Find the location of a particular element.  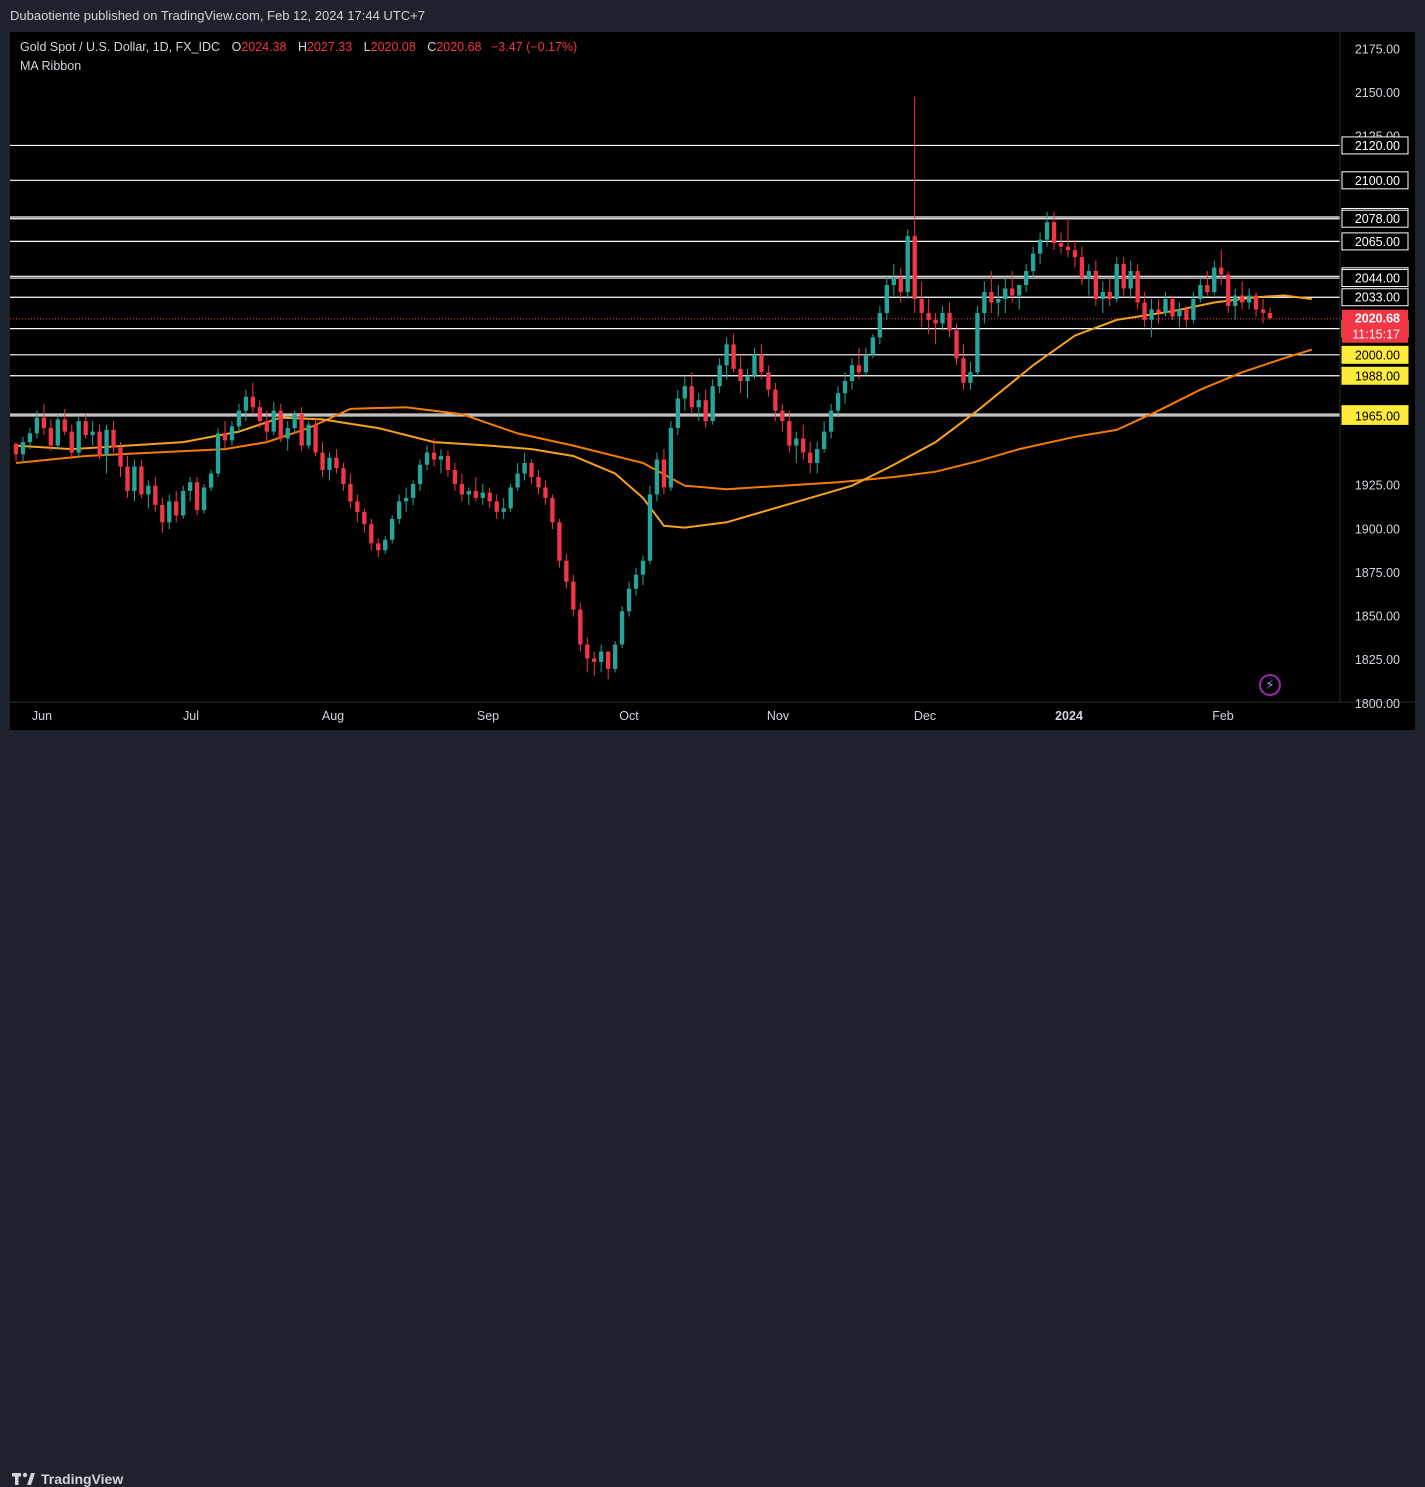

symbol-label: Gold Spot / U.S. Dollar, 1D, FX_IDC is located at coordinates (120, 47).